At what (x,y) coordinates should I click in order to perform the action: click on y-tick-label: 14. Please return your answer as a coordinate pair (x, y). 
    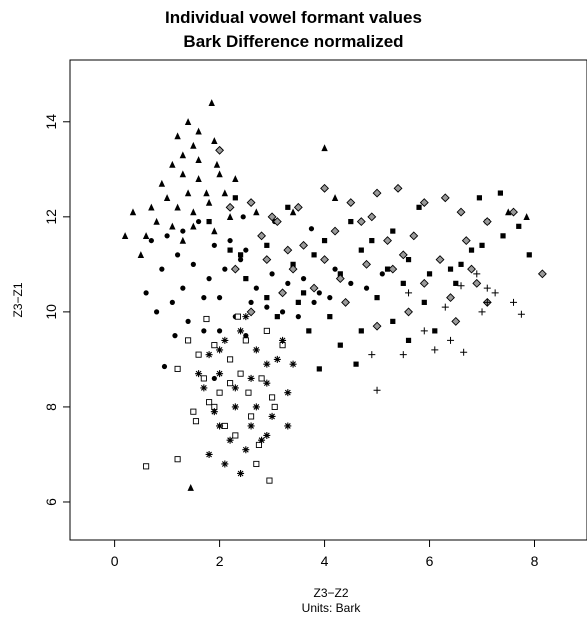
    Looking at the image, I should click on (51, 122).